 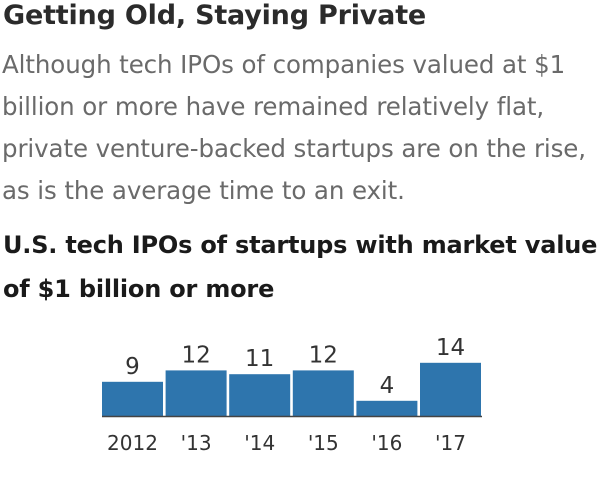 I want to click on x-tick-label-2: '14, so click(x=259, y=443).